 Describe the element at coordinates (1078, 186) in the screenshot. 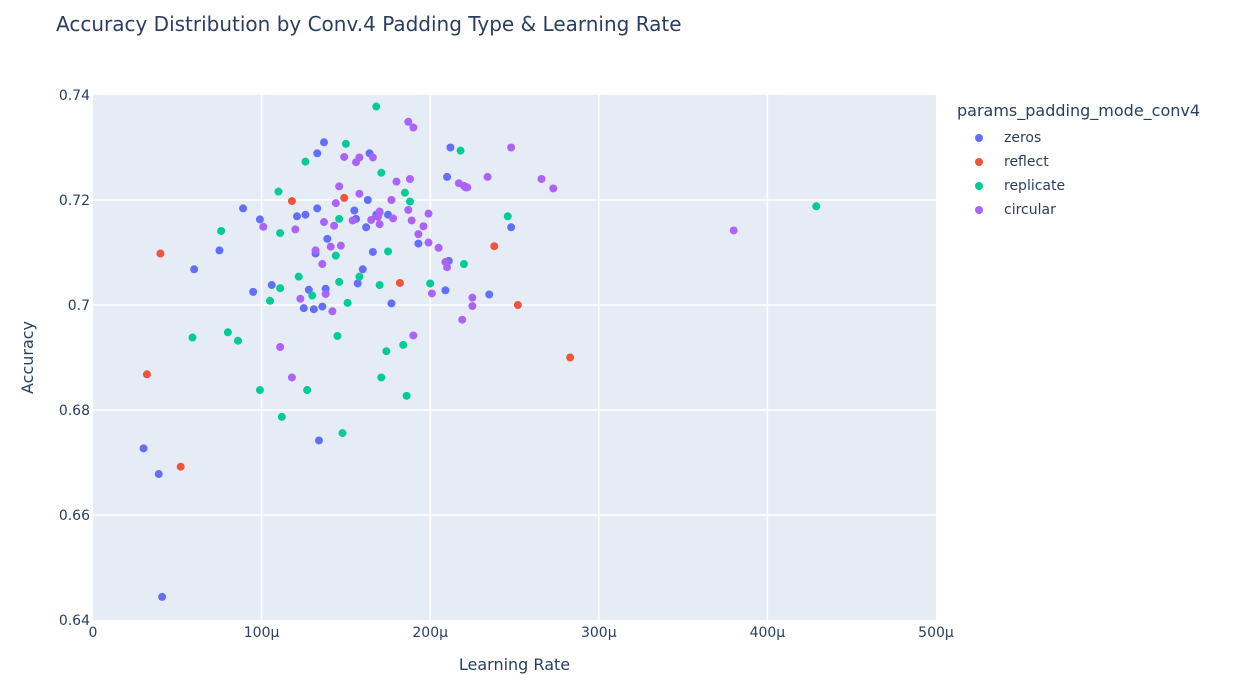

I see `legend-item-replicate: replicate` at that location.